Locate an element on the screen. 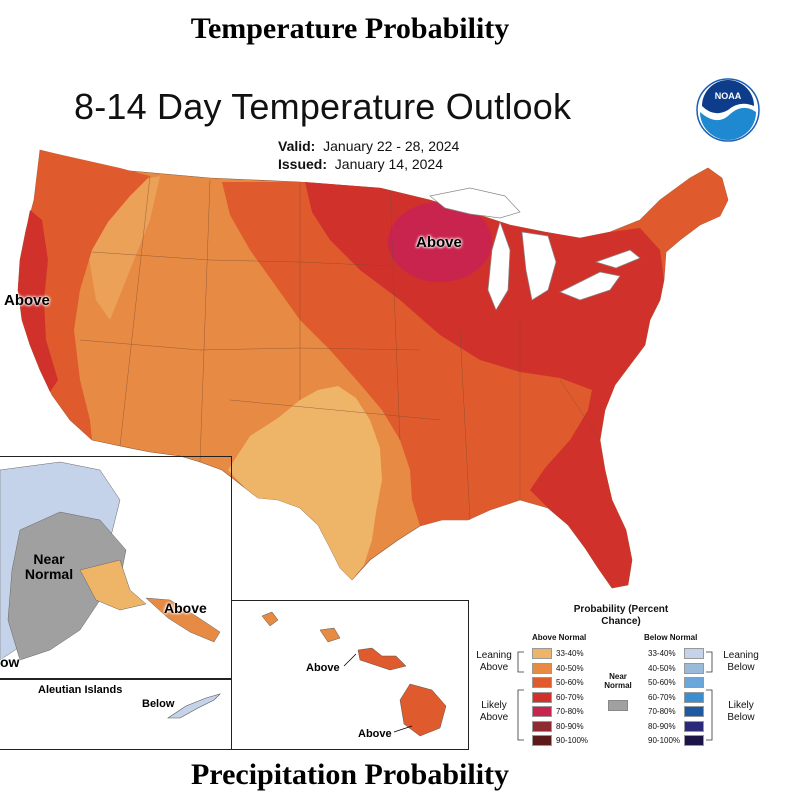 The height and width of the screenshot is (800, 794). legend-below-normal-header: Below Normal is located at coordinates (671, 637).